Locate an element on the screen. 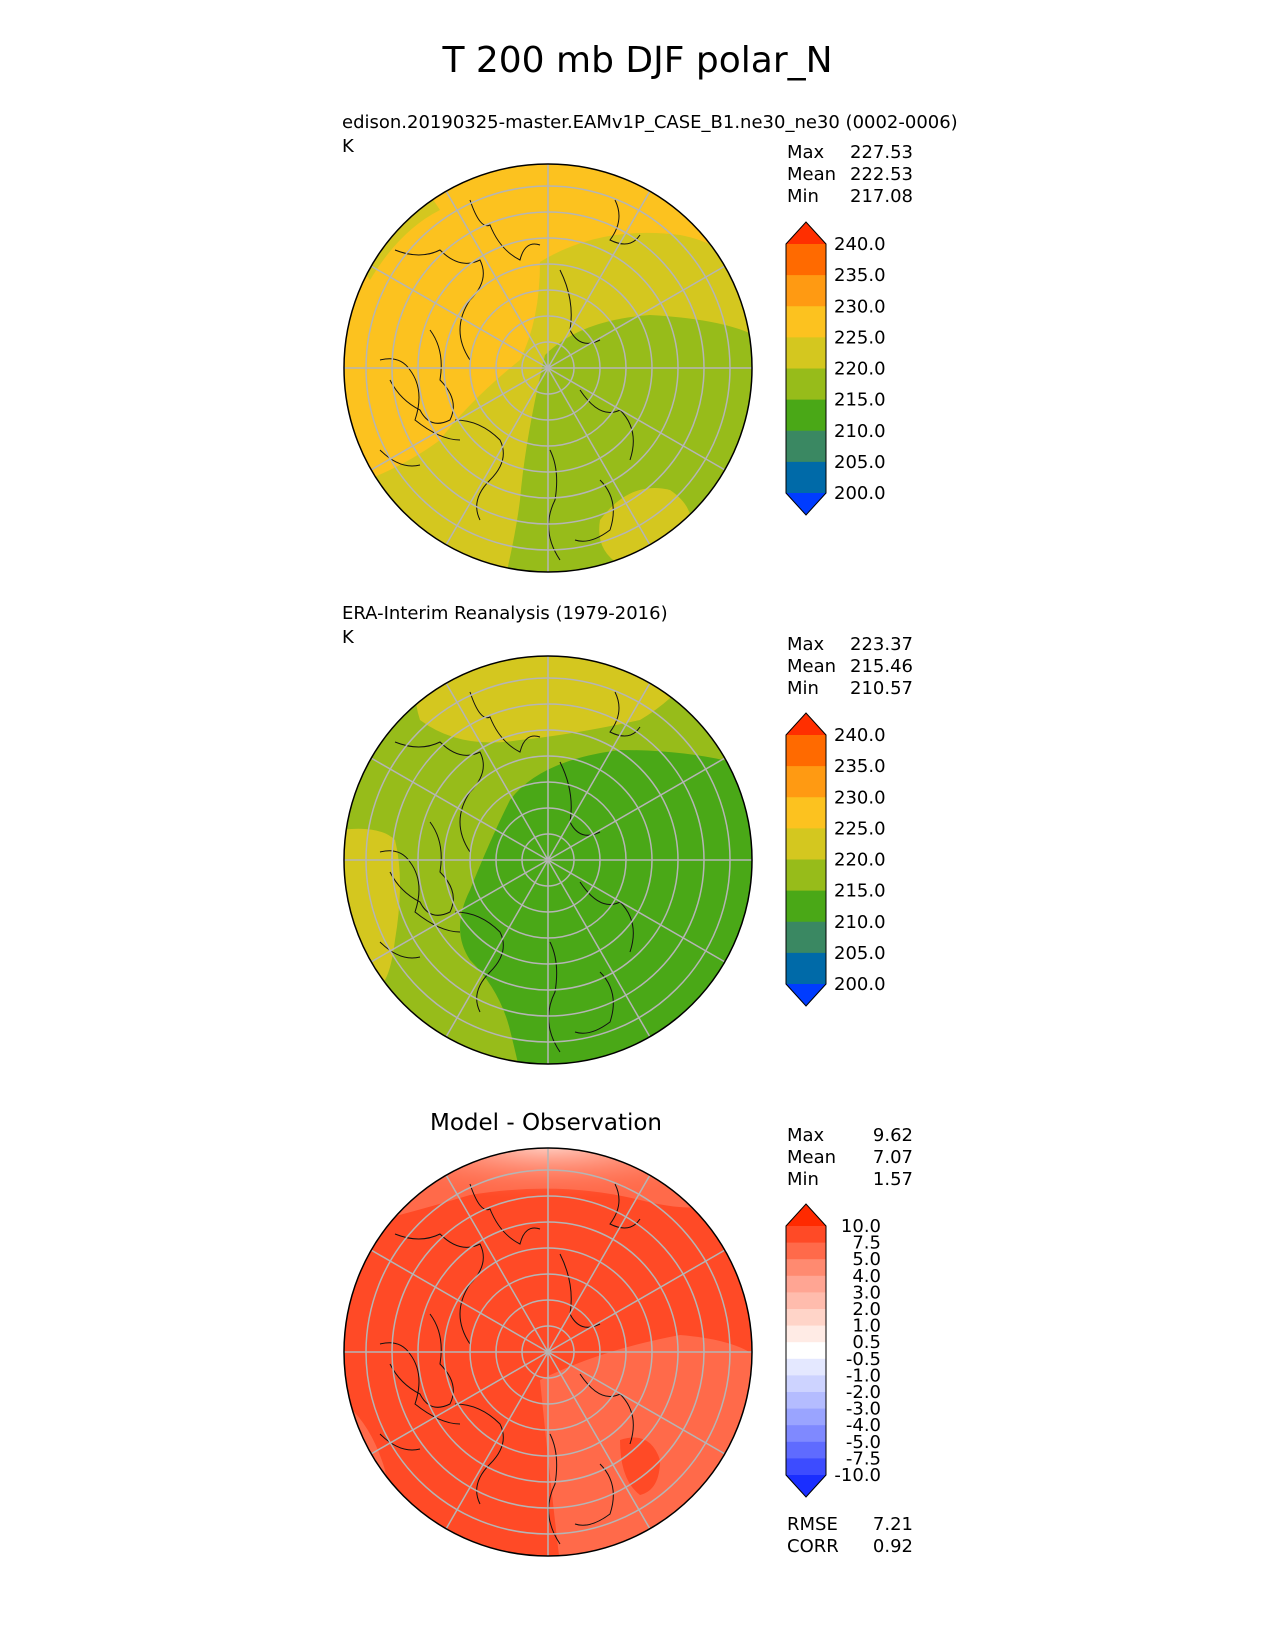  panel3-stat-corr: CORR 0.92 is located at coordinates (850, 1546).